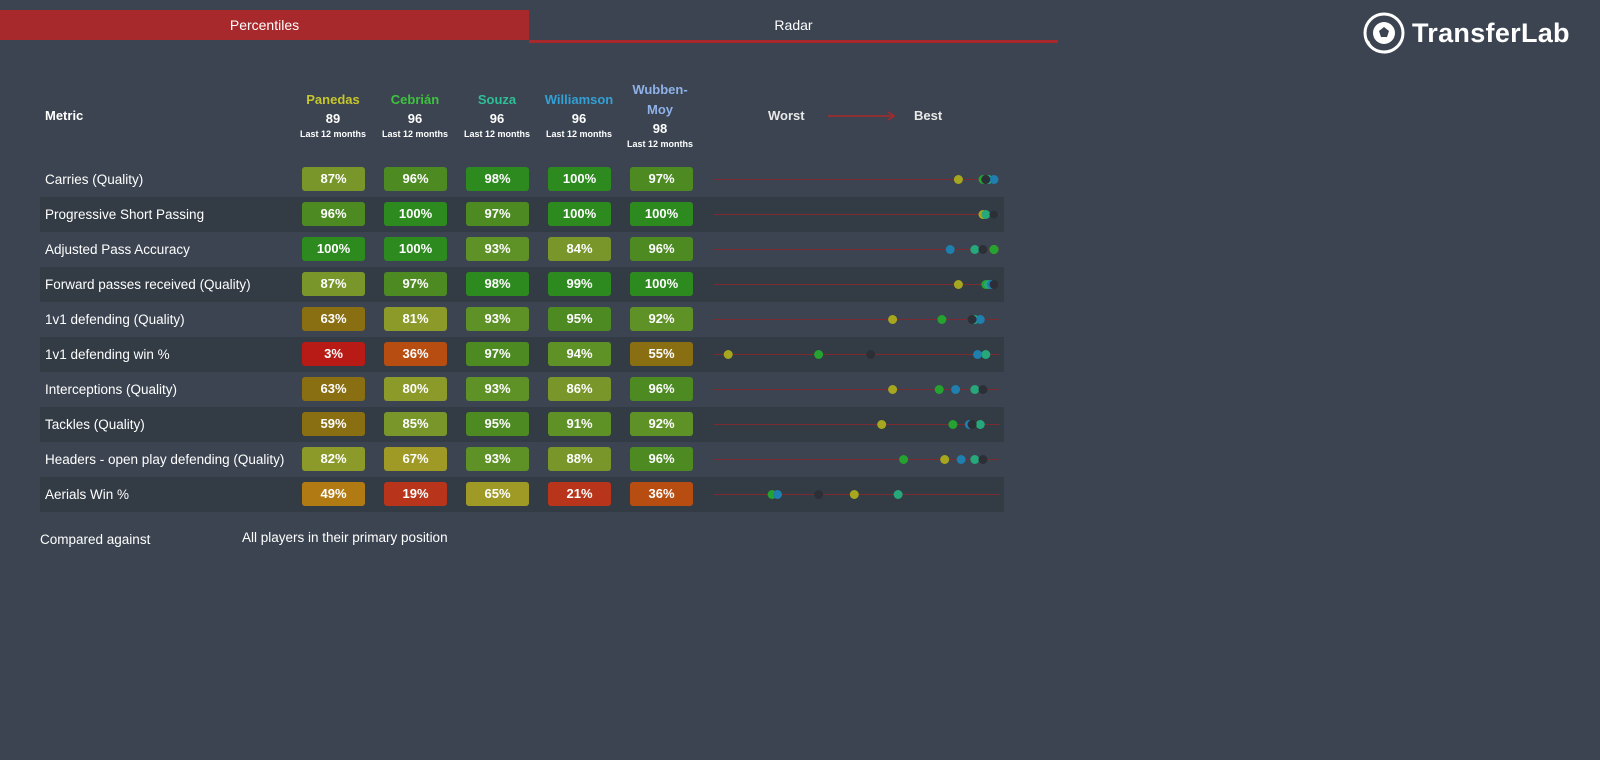 The image size is (1600, 760). I want to click on table-row: Carries (Quality) 87% 96% 98% 100% 97%, so click(522, 179).